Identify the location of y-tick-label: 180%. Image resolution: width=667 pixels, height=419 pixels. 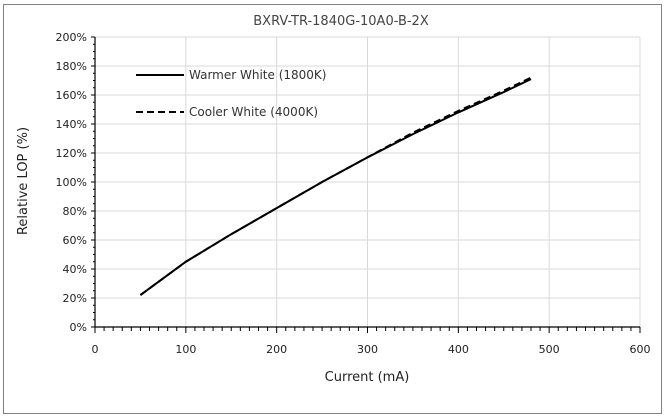
(71, 66).